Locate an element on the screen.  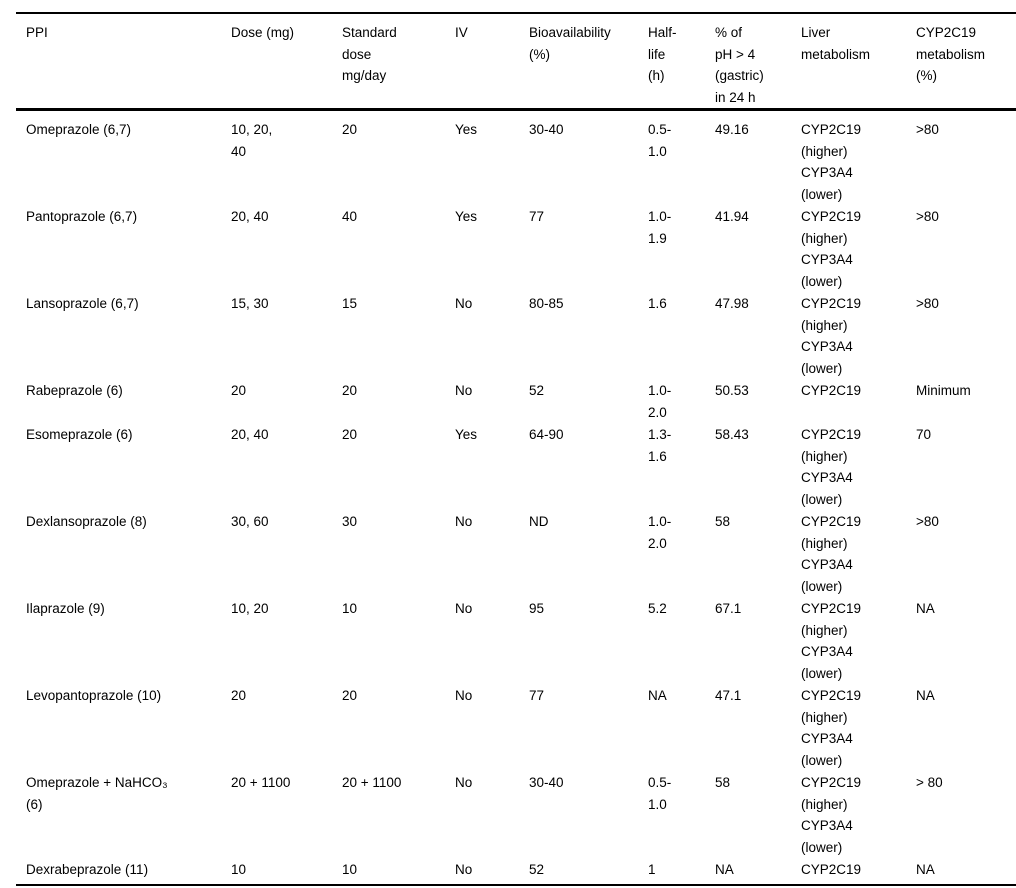
table-cell-standard-dose: 30 is located at coordinates (350, 521).